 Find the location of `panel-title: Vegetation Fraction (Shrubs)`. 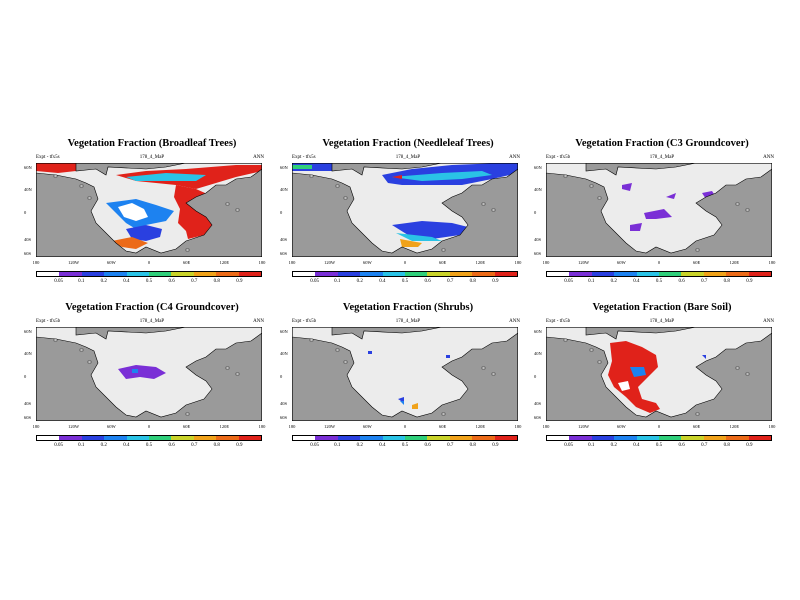

panel-title: Vegetation Fraction (Shrubs) is located at coordinates (408, 307).